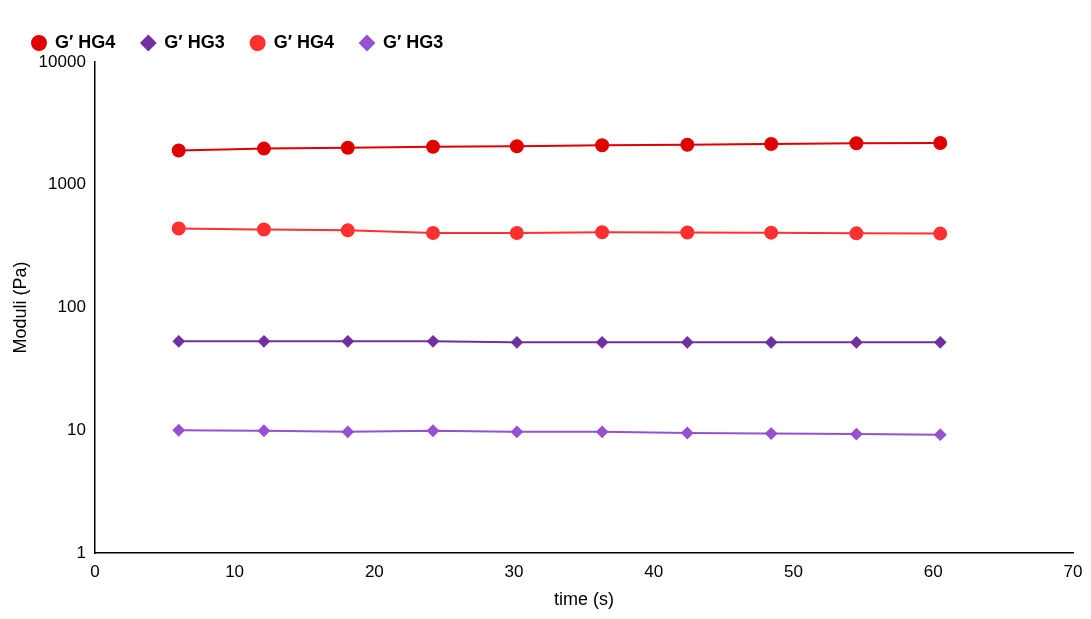  Describe the element at coordinates (76, 429) in the screenshot. I see `y-tick-label: 10` at that location.